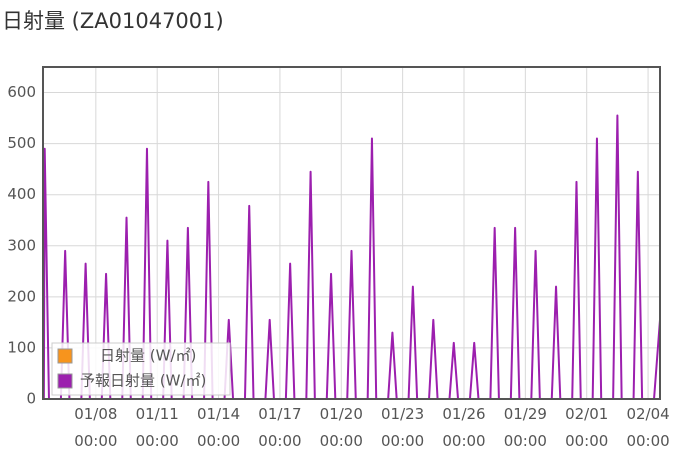  Describe the element at coordinates (113, 21) in the screenshot. I see `chart-title: 日射量 (ZA01047001)` at that location.